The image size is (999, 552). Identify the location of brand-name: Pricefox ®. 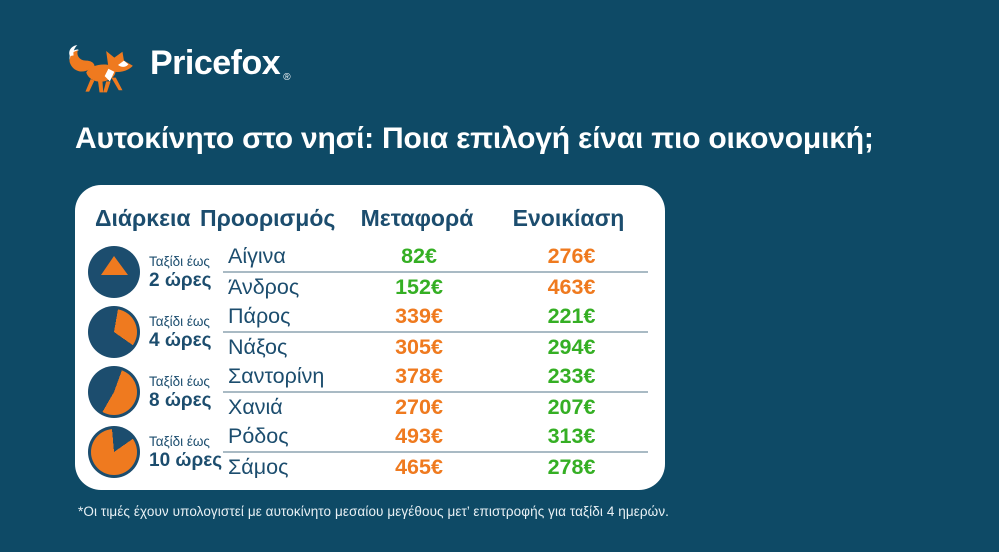
(220, 63).